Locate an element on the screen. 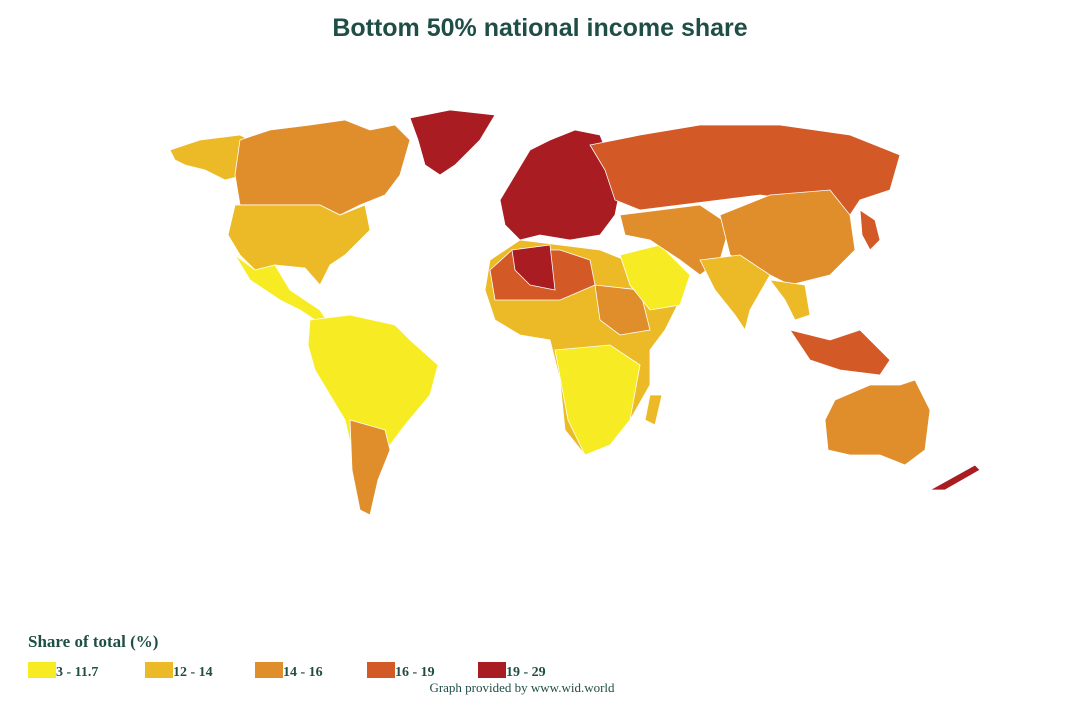 Image resolution: width=1080 pixels, height=701 pixels. credit: Graph provided by www.wid.world is located at coordinates (522, 687).